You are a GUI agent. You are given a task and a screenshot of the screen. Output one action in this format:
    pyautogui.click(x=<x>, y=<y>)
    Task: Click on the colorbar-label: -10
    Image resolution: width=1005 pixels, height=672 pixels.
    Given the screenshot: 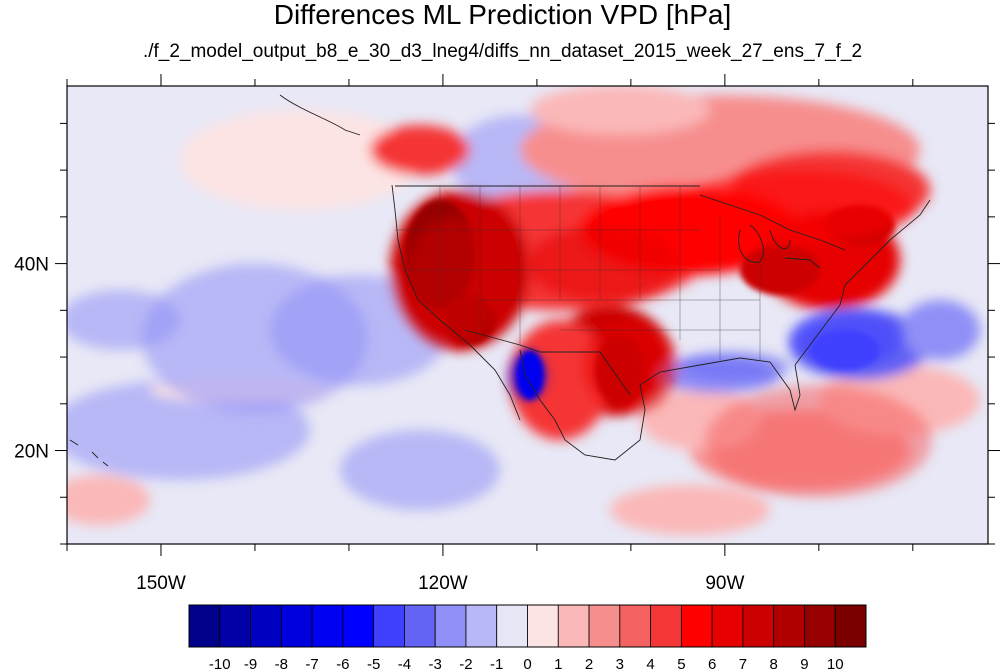 What is the action you would take?
    pyautogui.click(x=220, y=664)
    